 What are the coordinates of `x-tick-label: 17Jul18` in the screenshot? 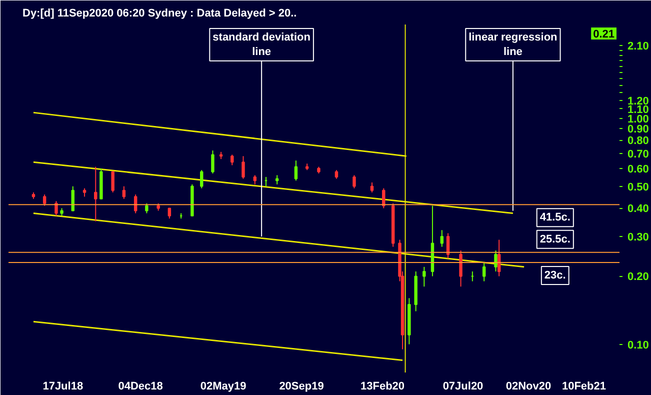 It's located at (63, 386).